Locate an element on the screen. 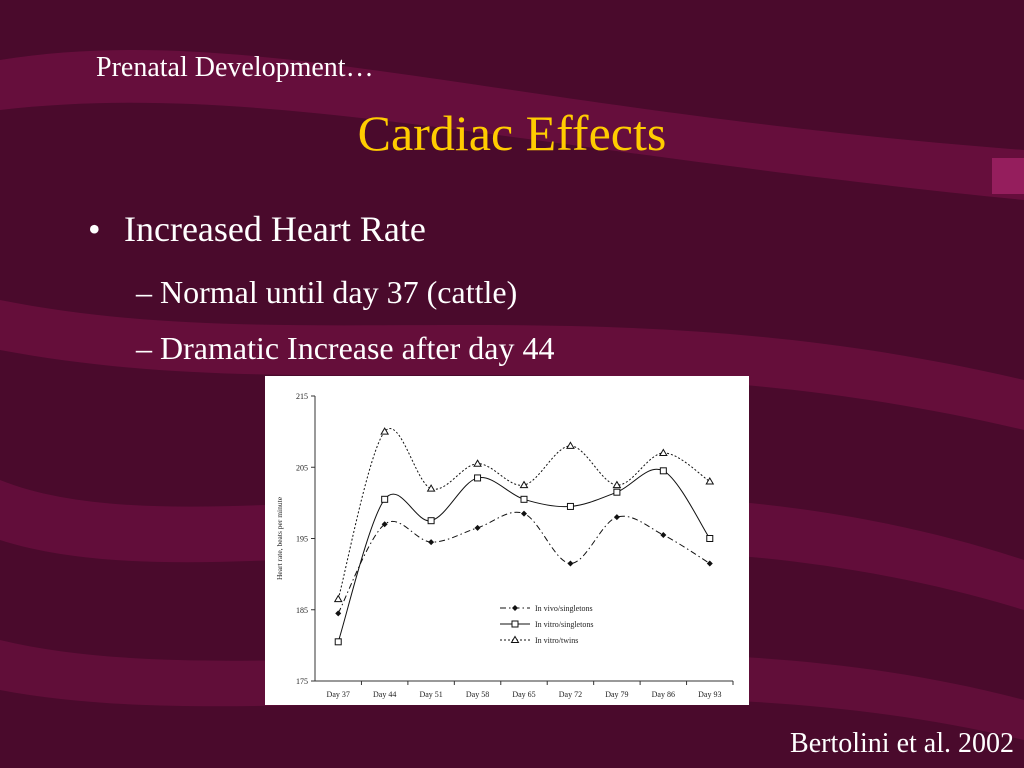 Image resolution: width=1024 pixels, height=768 pixels. subbullet-item: – Dramatic Increase after day 44 is located at coordinates (345, 348).